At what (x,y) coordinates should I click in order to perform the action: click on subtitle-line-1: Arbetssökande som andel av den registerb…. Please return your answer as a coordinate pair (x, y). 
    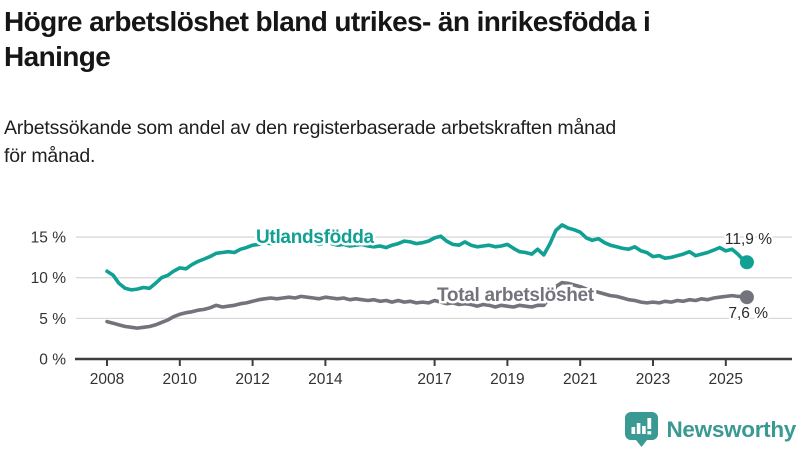
    Looking at the image, I should click on (310, 128).